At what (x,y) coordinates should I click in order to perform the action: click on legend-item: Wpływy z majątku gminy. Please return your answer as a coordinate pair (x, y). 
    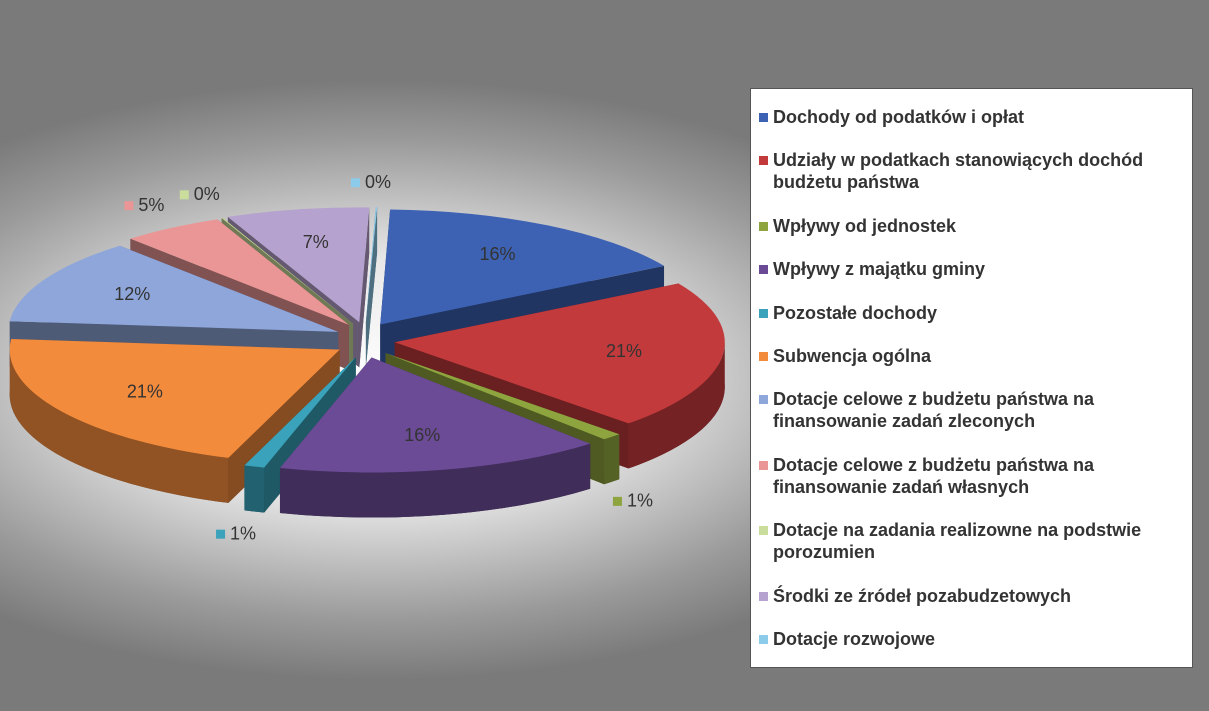
    Looking at the image, I should click on (971, 269).